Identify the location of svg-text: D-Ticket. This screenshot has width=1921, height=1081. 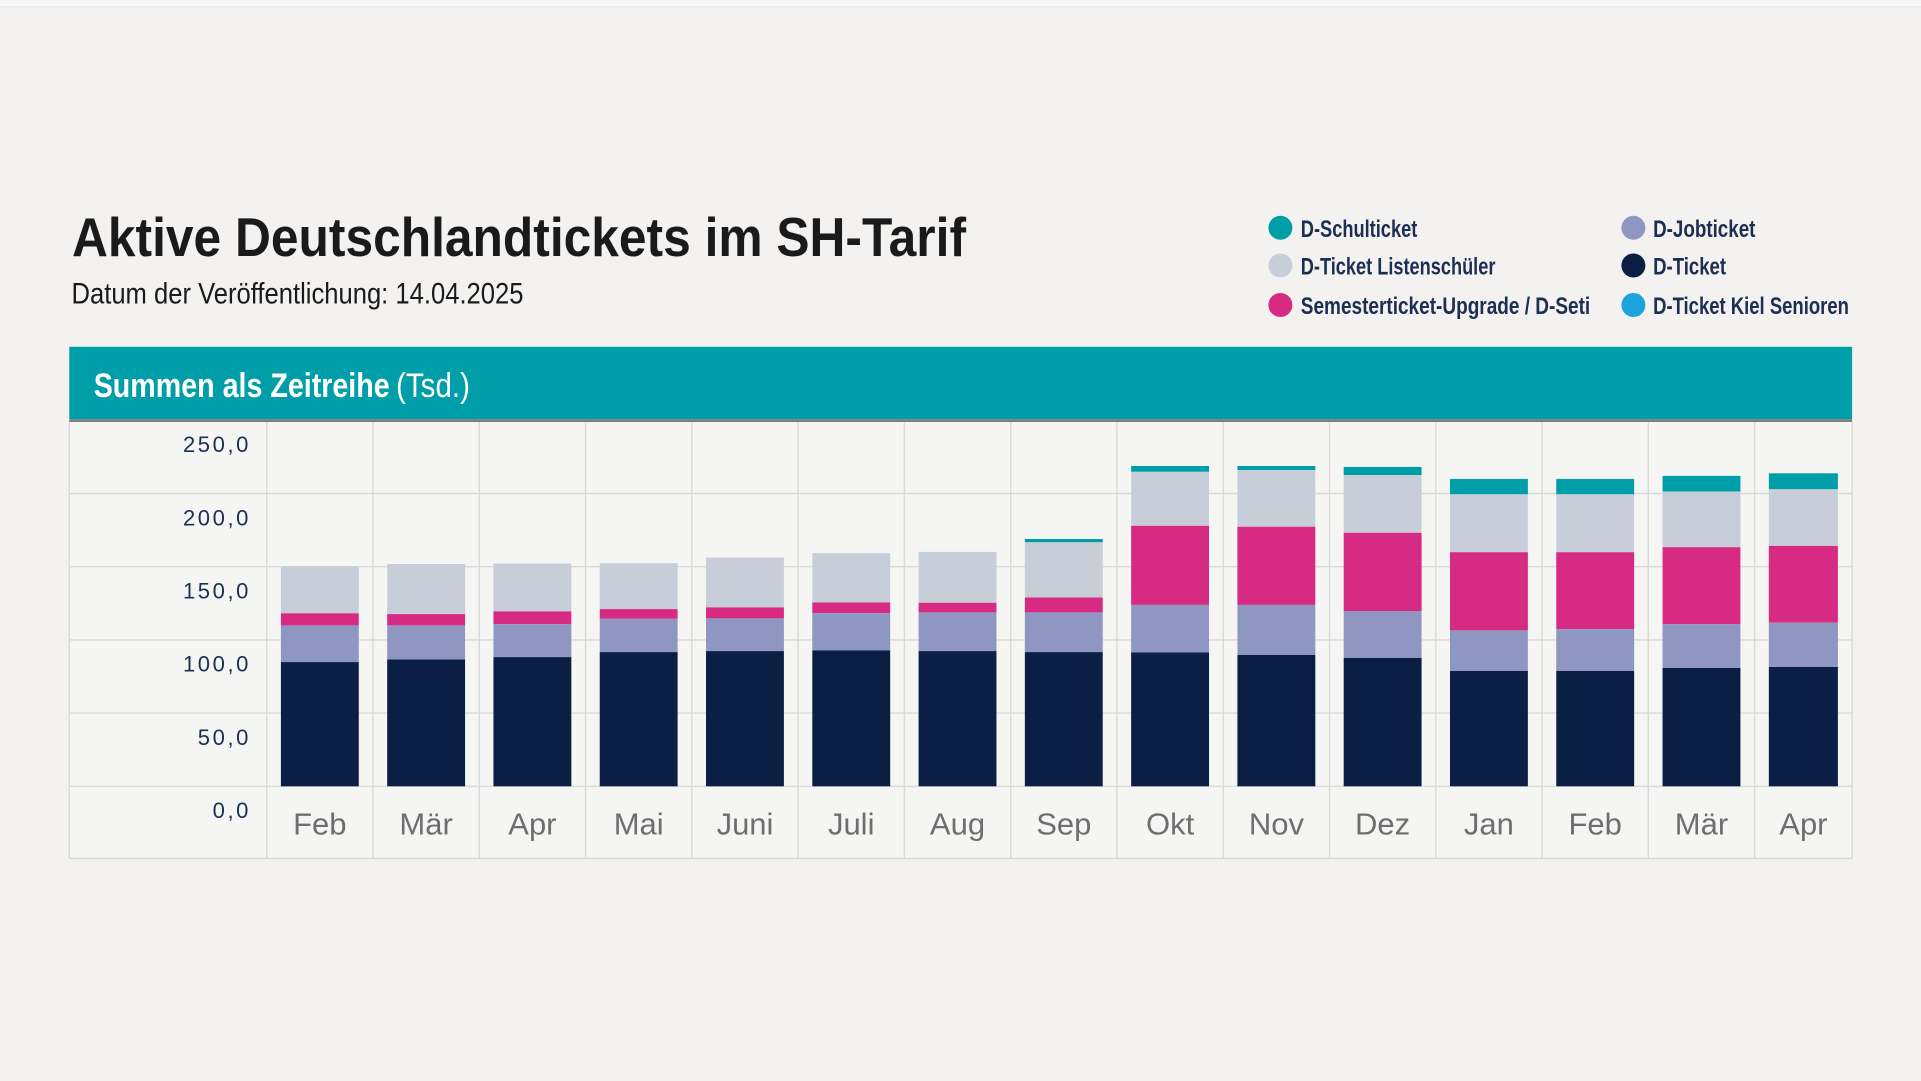
(1689, 267).